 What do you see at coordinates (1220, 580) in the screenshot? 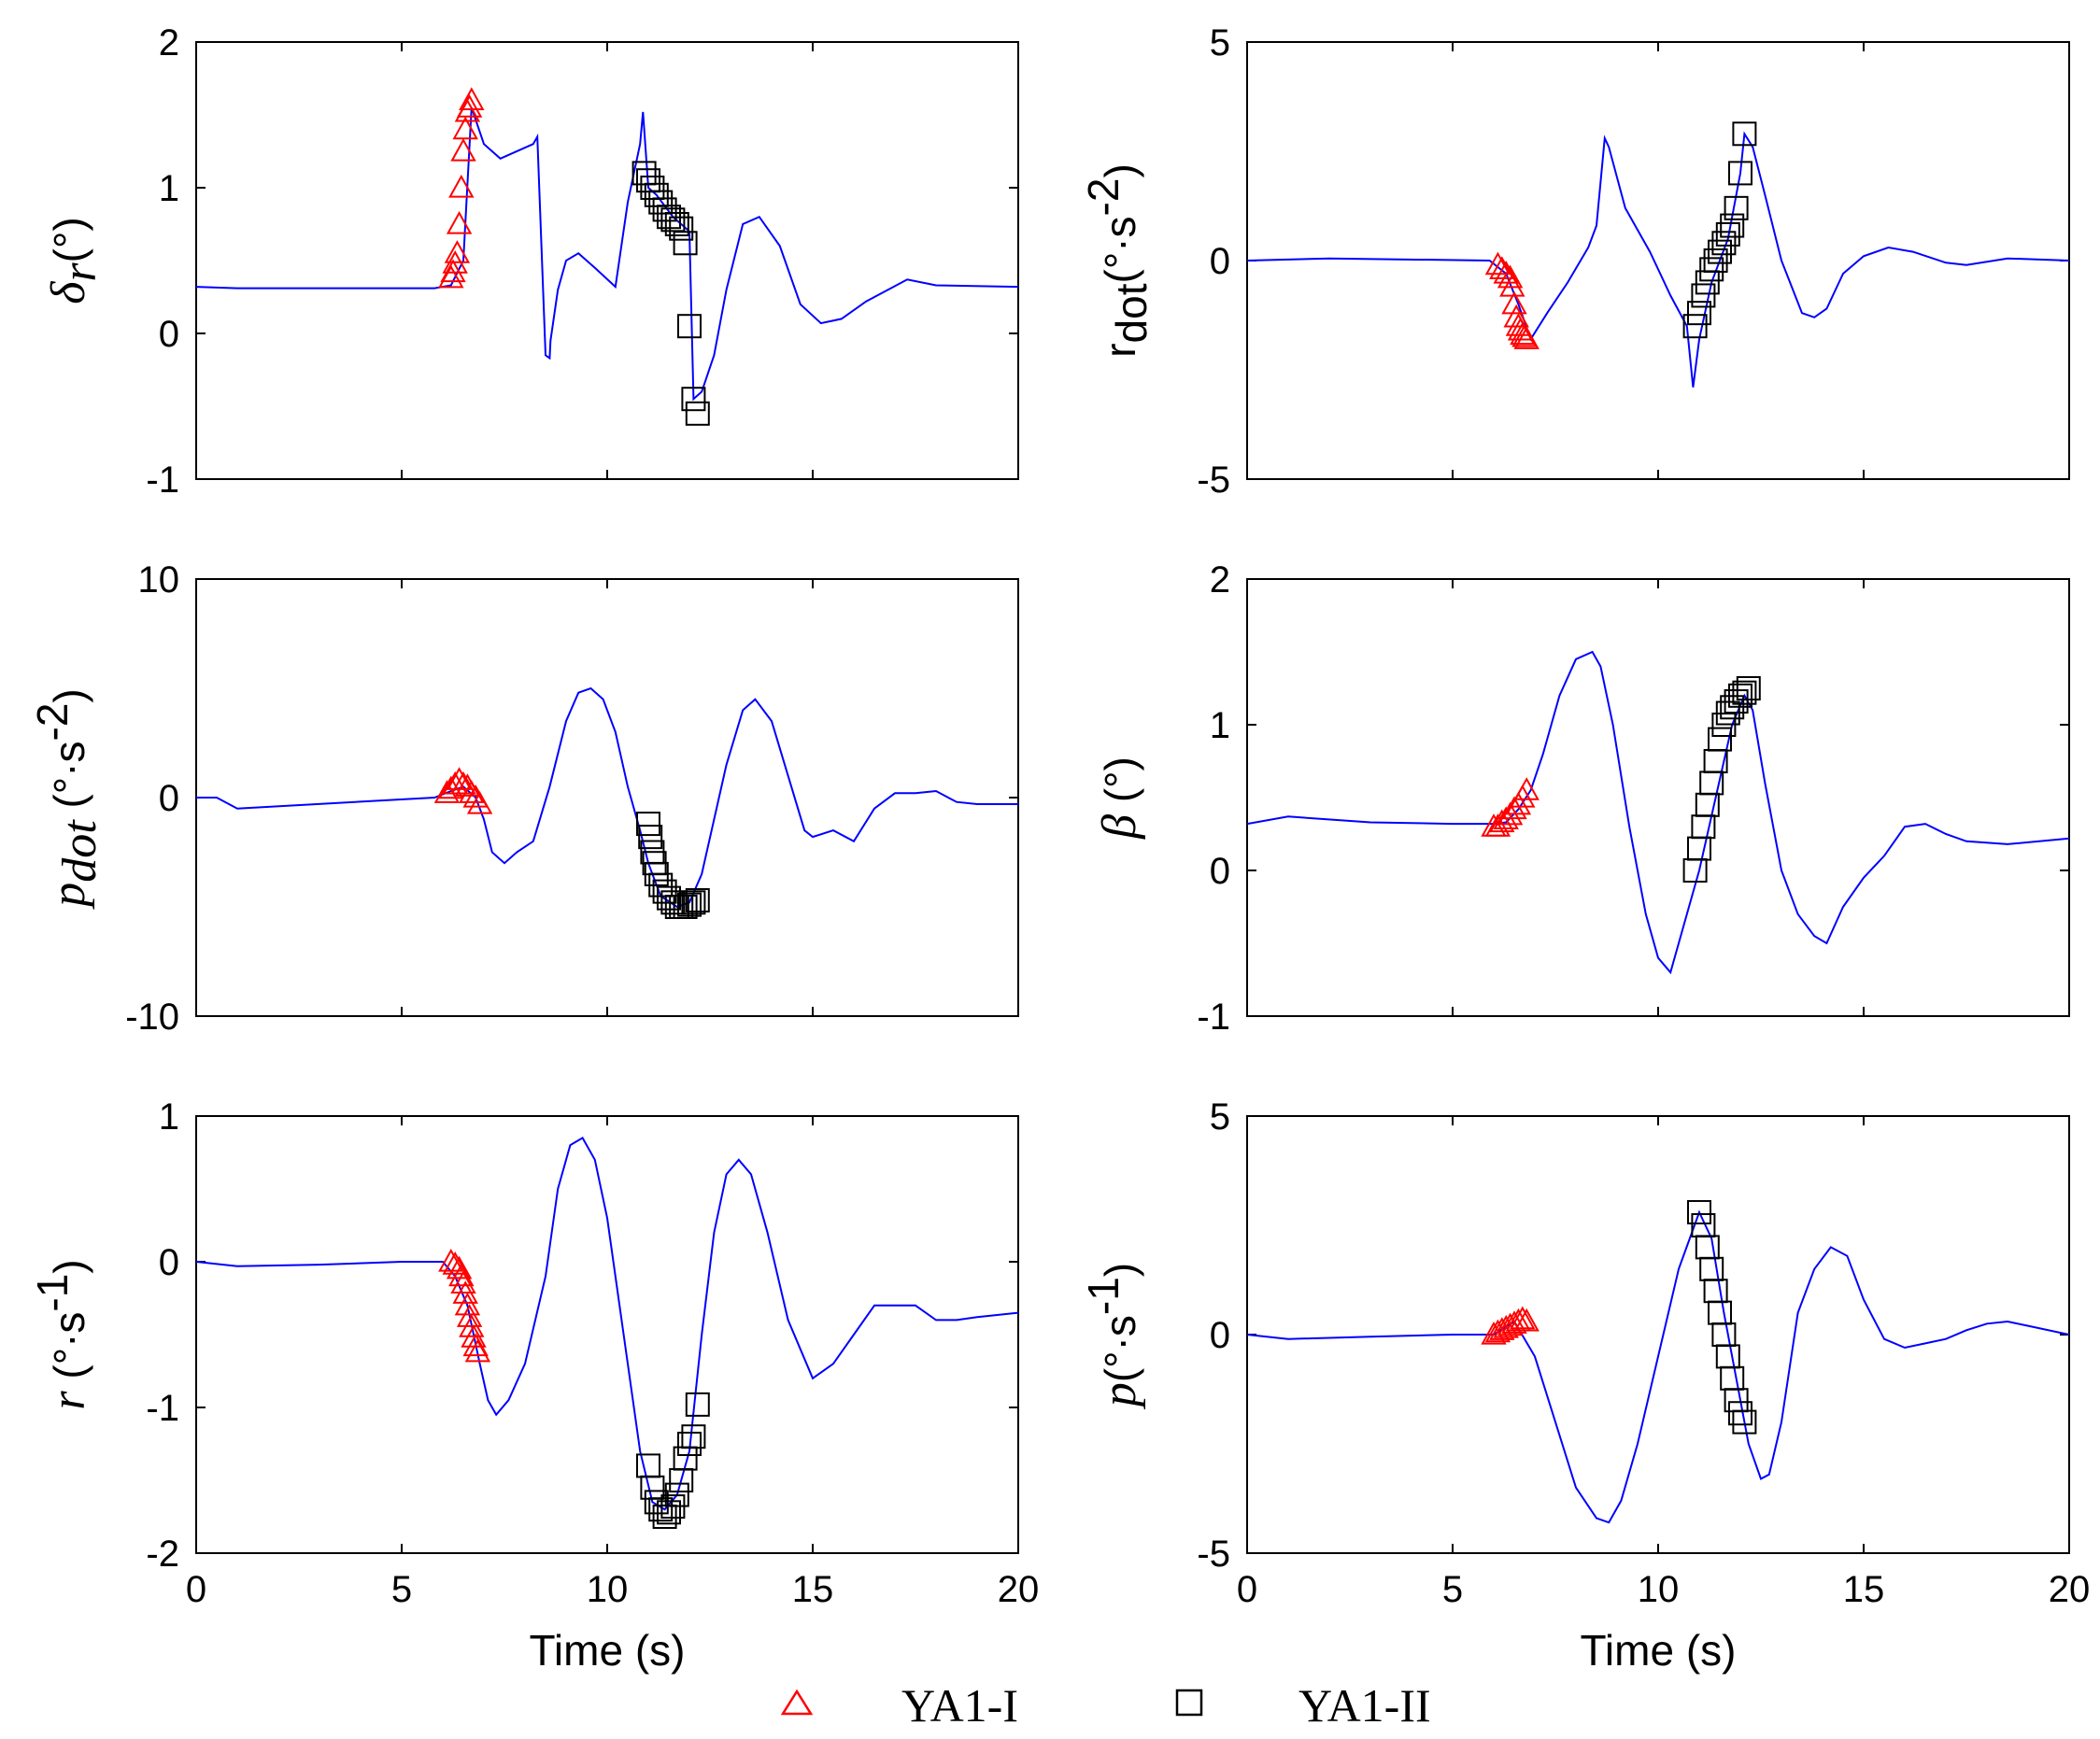
I see `p4-ytick-label-3: 2` at bounding box center [1220, 580].